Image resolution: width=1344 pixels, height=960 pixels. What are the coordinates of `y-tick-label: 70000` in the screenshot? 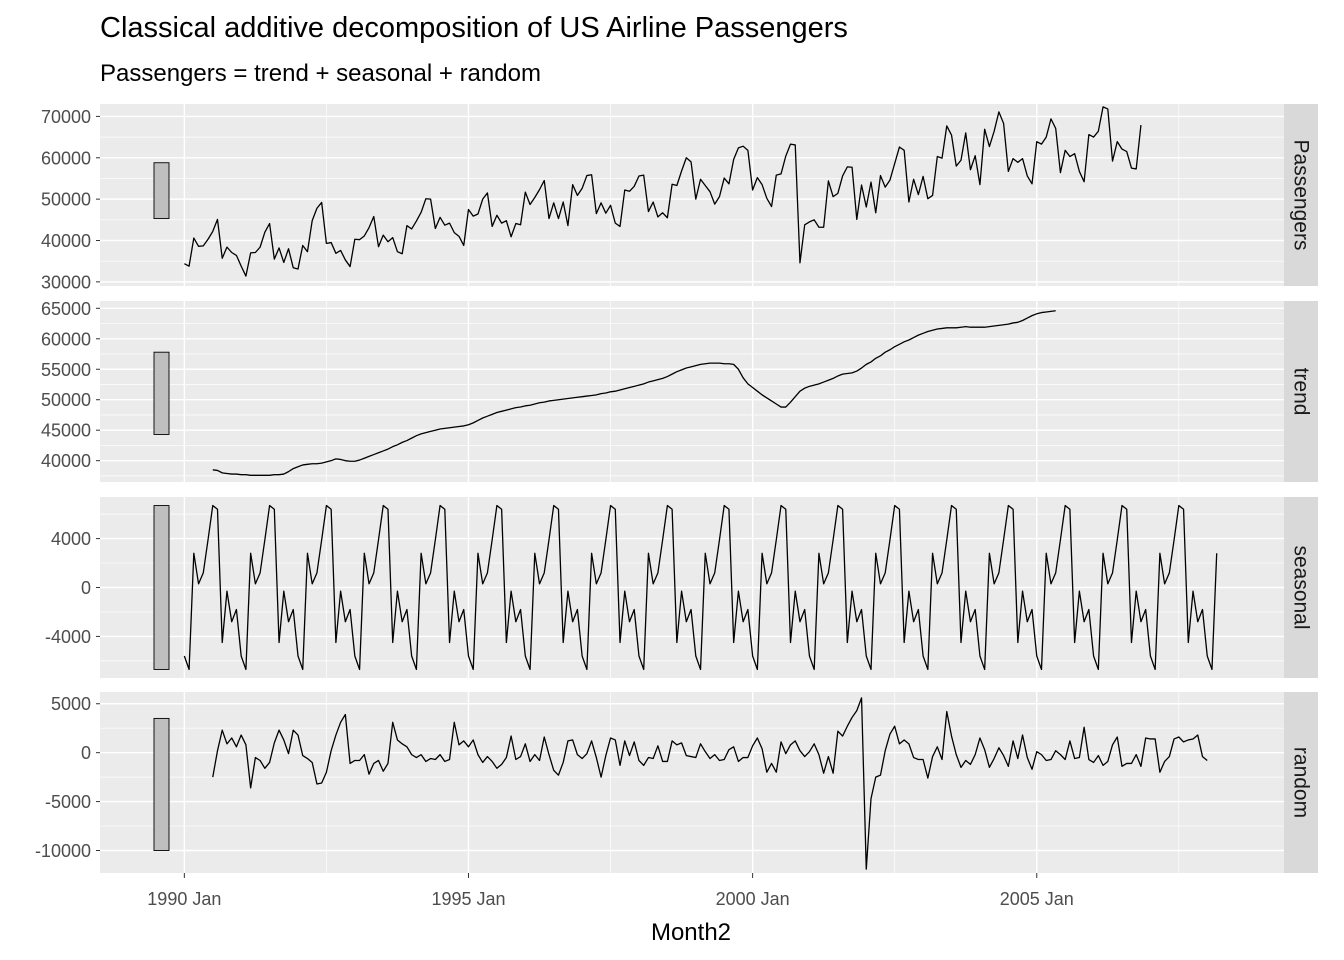 It's located at (66, 117).